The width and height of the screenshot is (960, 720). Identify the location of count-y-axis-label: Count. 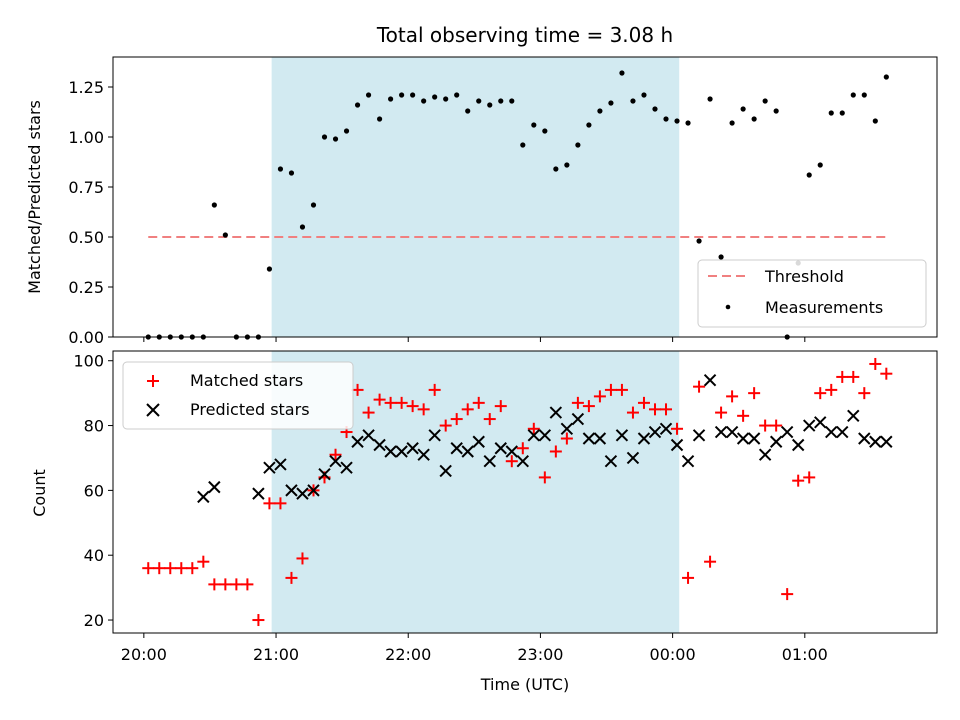
(39, 493).